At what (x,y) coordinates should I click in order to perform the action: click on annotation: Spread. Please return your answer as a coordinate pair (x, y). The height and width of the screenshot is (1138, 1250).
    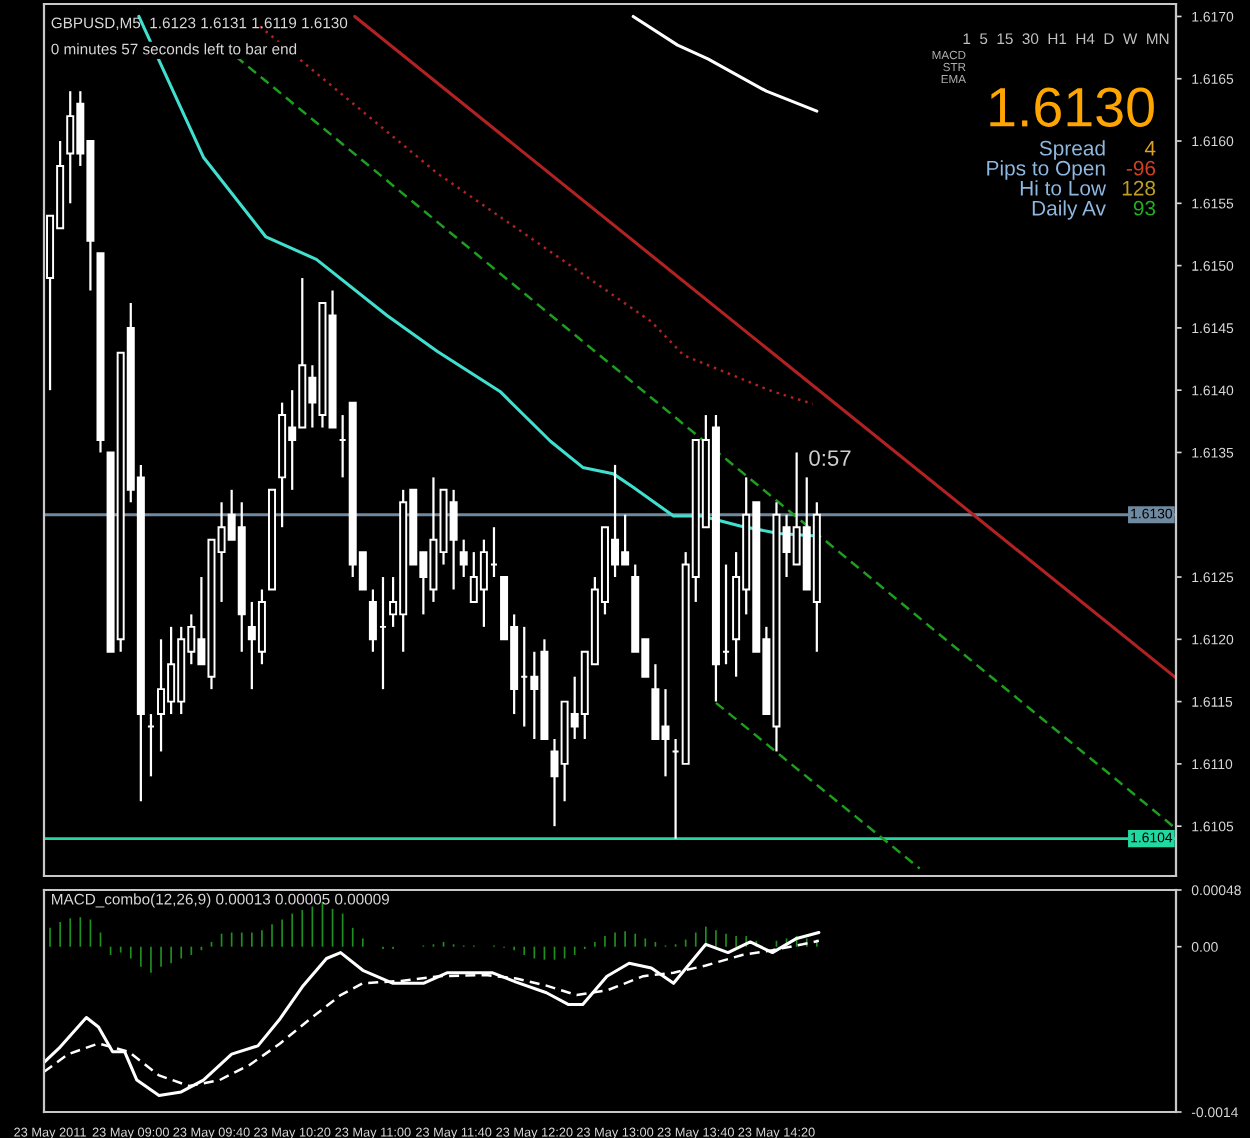
    Looking at the image, I should click on (1072, 150).